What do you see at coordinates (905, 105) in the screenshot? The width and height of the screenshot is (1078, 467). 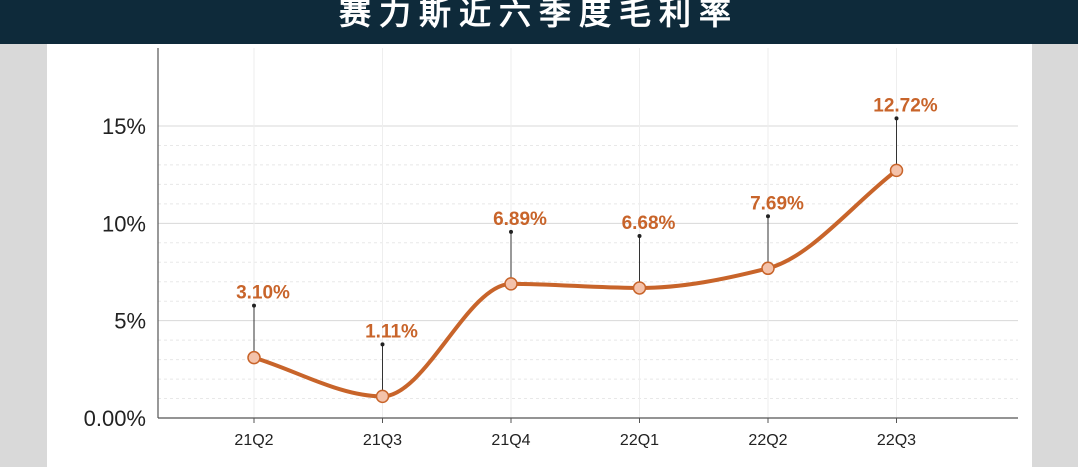 I see `data-label: 12.72%` at bounding box center [905, 105].